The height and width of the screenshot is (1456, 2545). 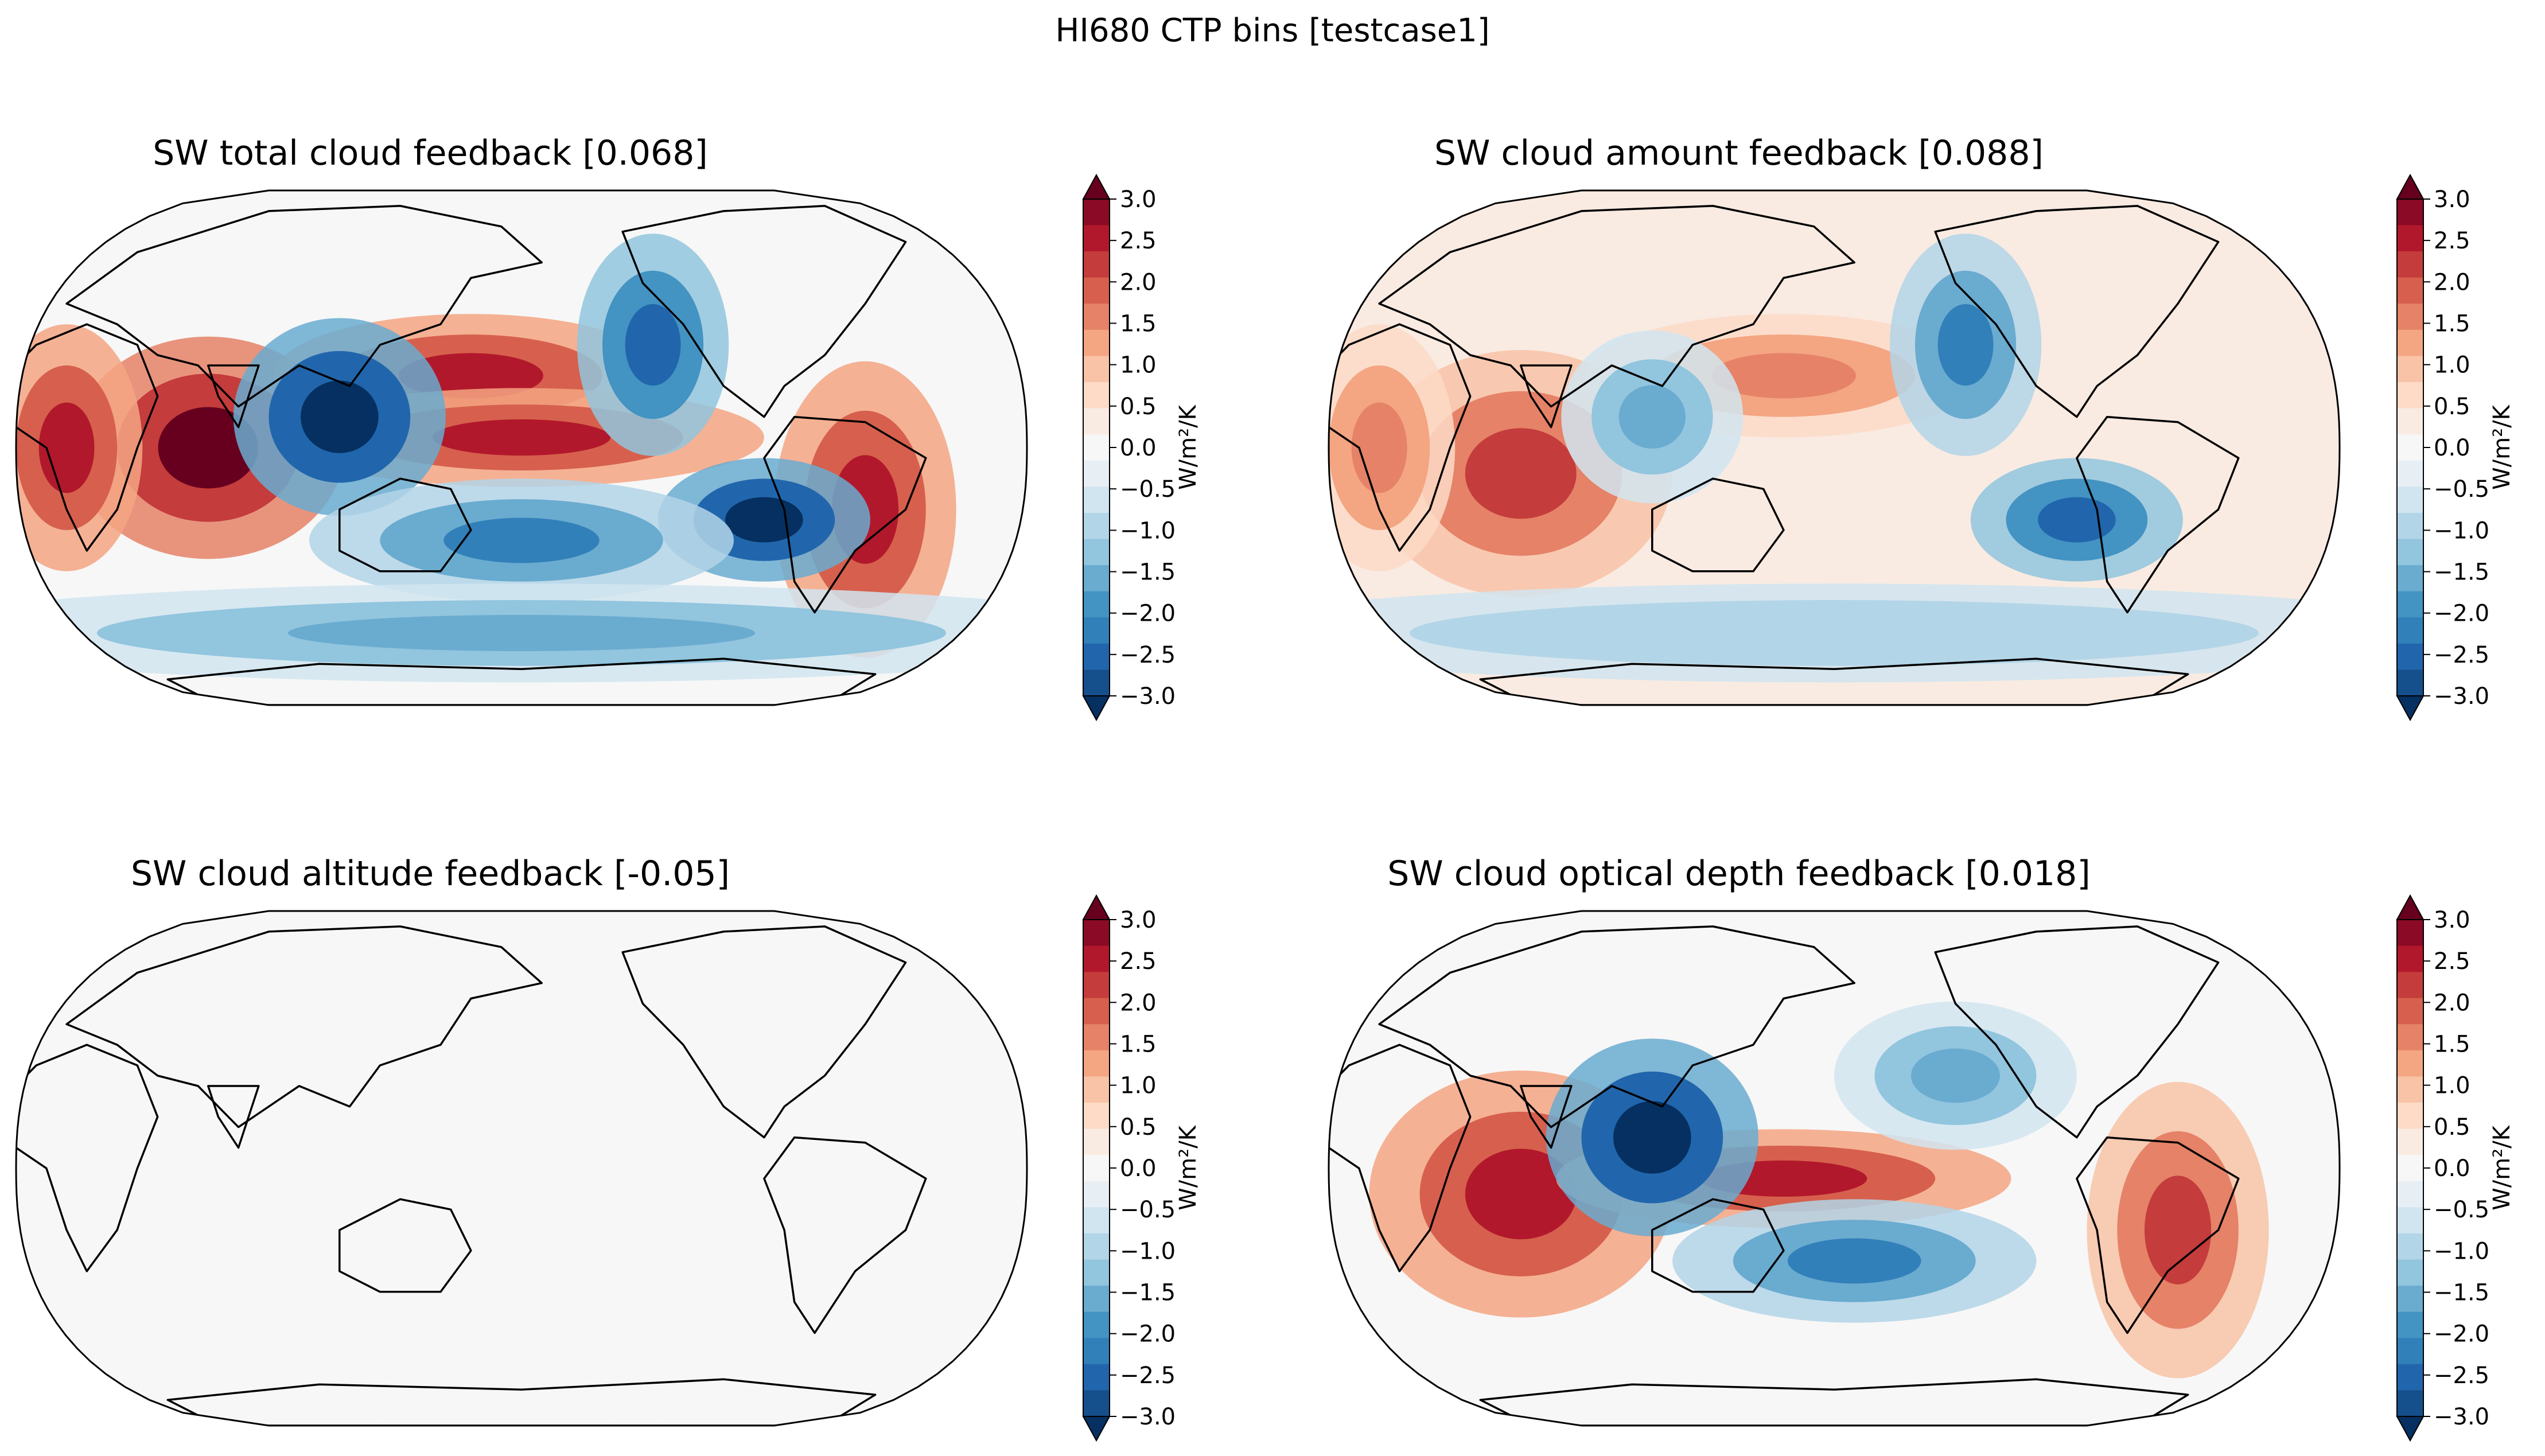 What do you see at coordinates (1835, 1168) in the screenshot?
I see `sw-optical-depth-map` at bounding box center [1835, 1168].